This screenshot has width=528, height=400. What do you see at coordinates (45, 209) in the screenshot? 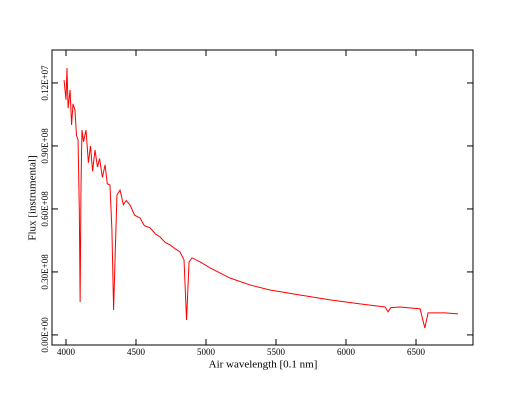
I see `y-tick-label: 0.60E+08` at bounding box center [45, 209].